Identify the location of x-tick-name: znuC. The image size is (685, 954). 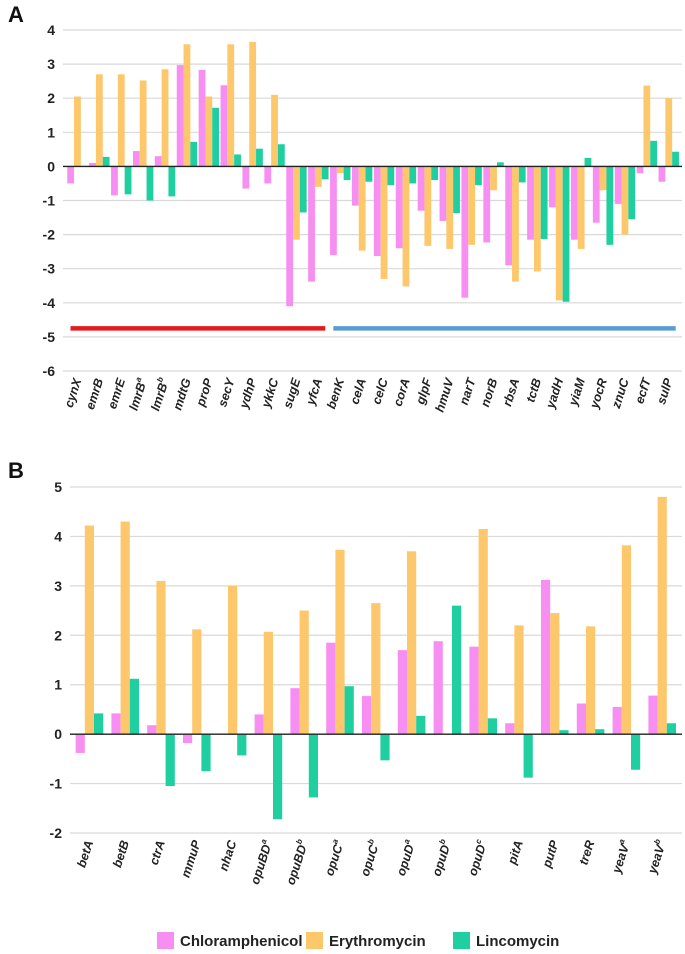
(620, 393).